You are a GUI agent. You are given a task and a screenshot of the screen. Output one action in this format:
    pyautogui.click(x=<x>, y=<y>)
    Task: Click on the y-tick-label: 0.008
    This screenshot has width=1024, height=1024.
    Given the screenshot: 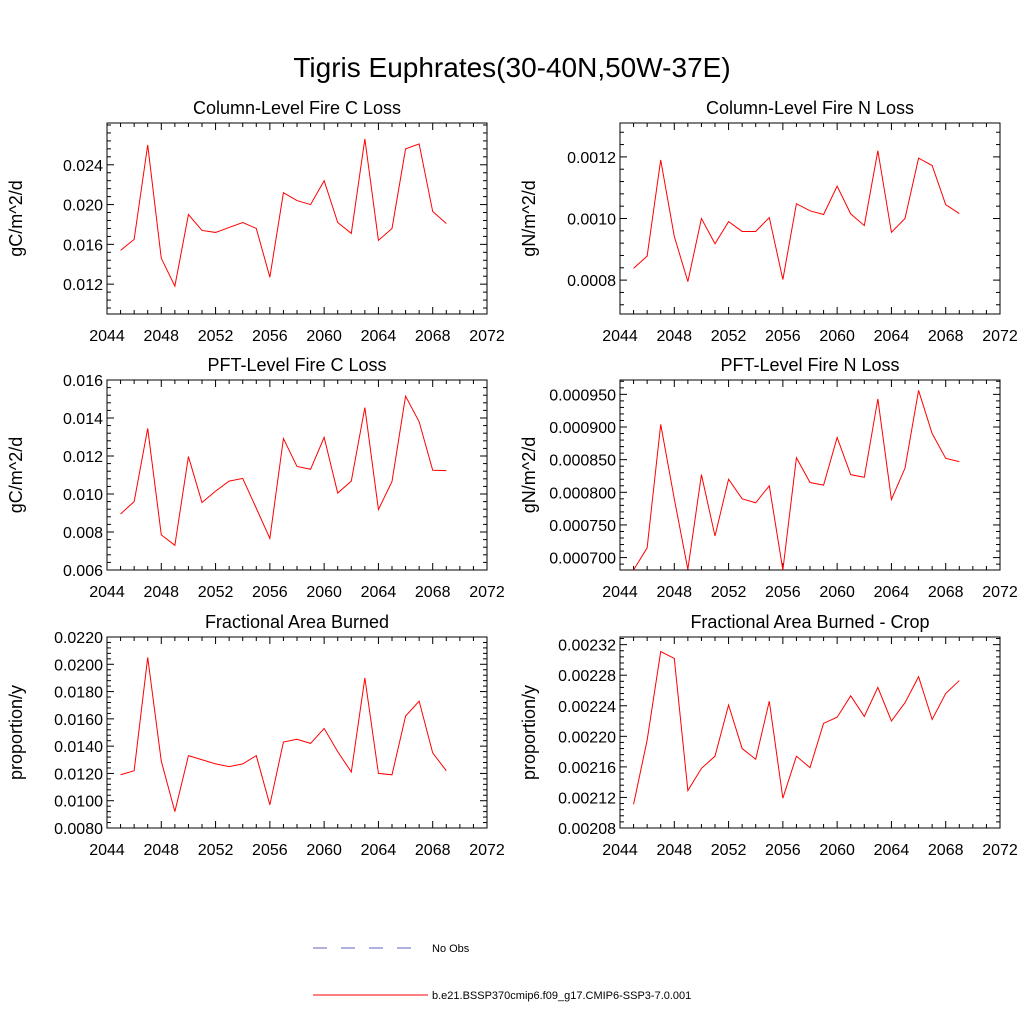 What is the action you would take?
    pyautogui.click(x=83, y=533)
    